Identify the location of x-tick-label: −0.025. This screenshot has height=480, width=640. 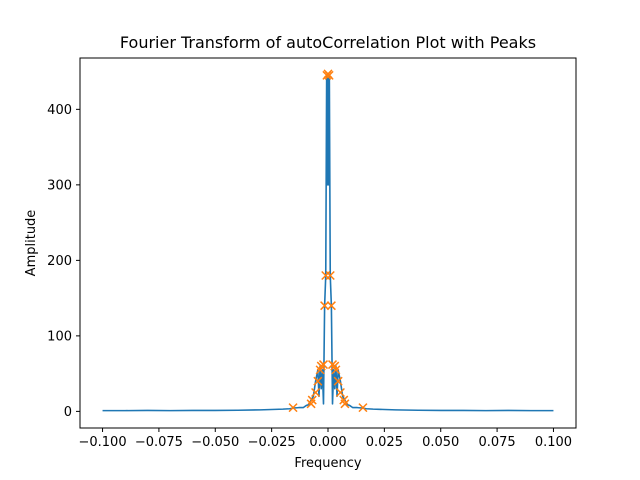
(272, 442).